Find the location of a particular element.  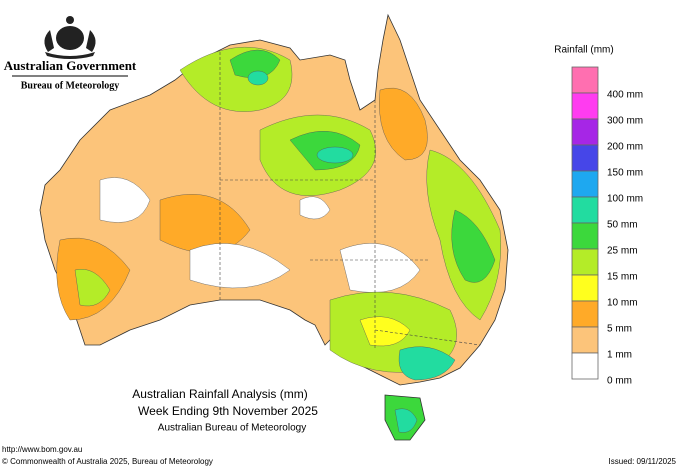

map-title: Australian Rainfall Analysis (mm) is located at coordinates (219, 394).